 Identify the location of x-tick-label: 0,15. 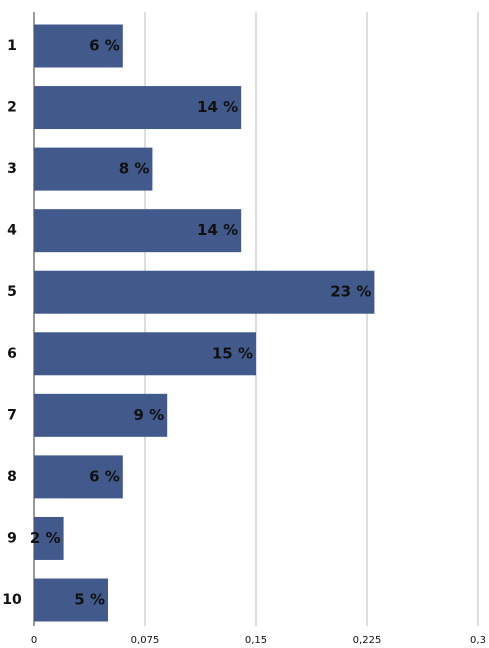
(256, 640).